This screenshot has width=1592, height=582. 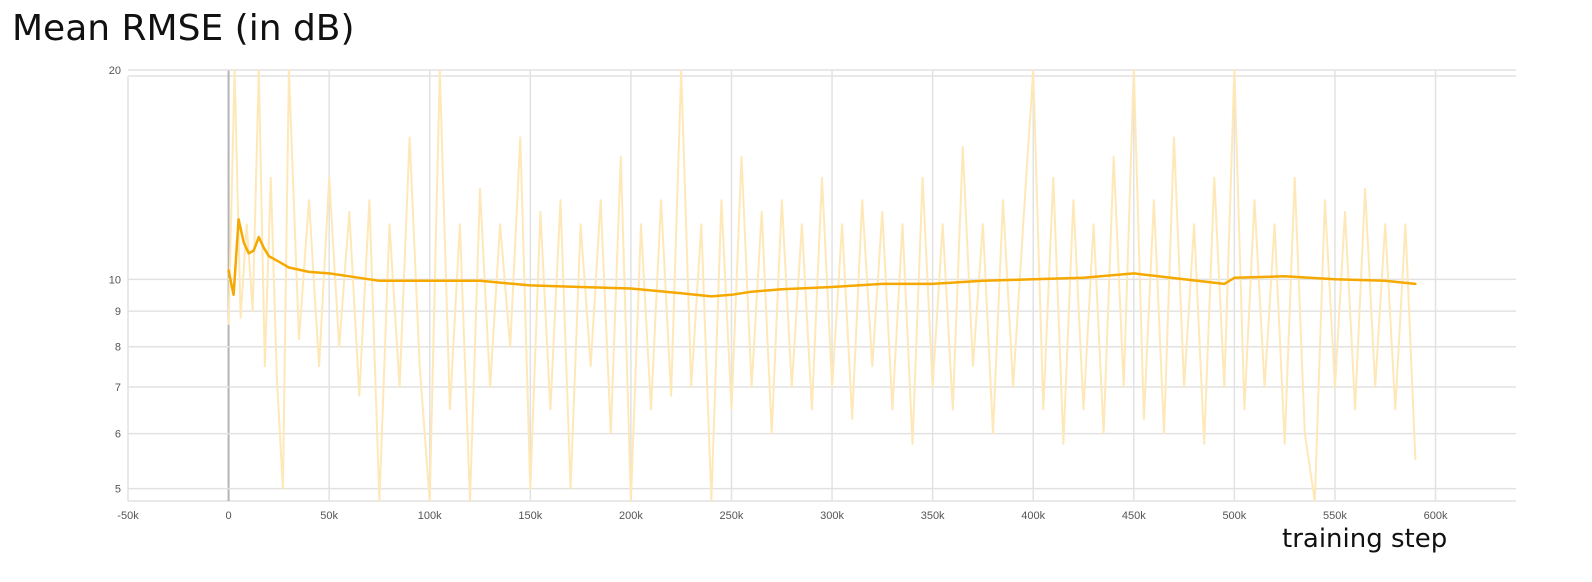 What do you see at coordinates (631, 516) in the screenshot?
I see `x-tick-label: 200k` at bounding box center [631, 516].